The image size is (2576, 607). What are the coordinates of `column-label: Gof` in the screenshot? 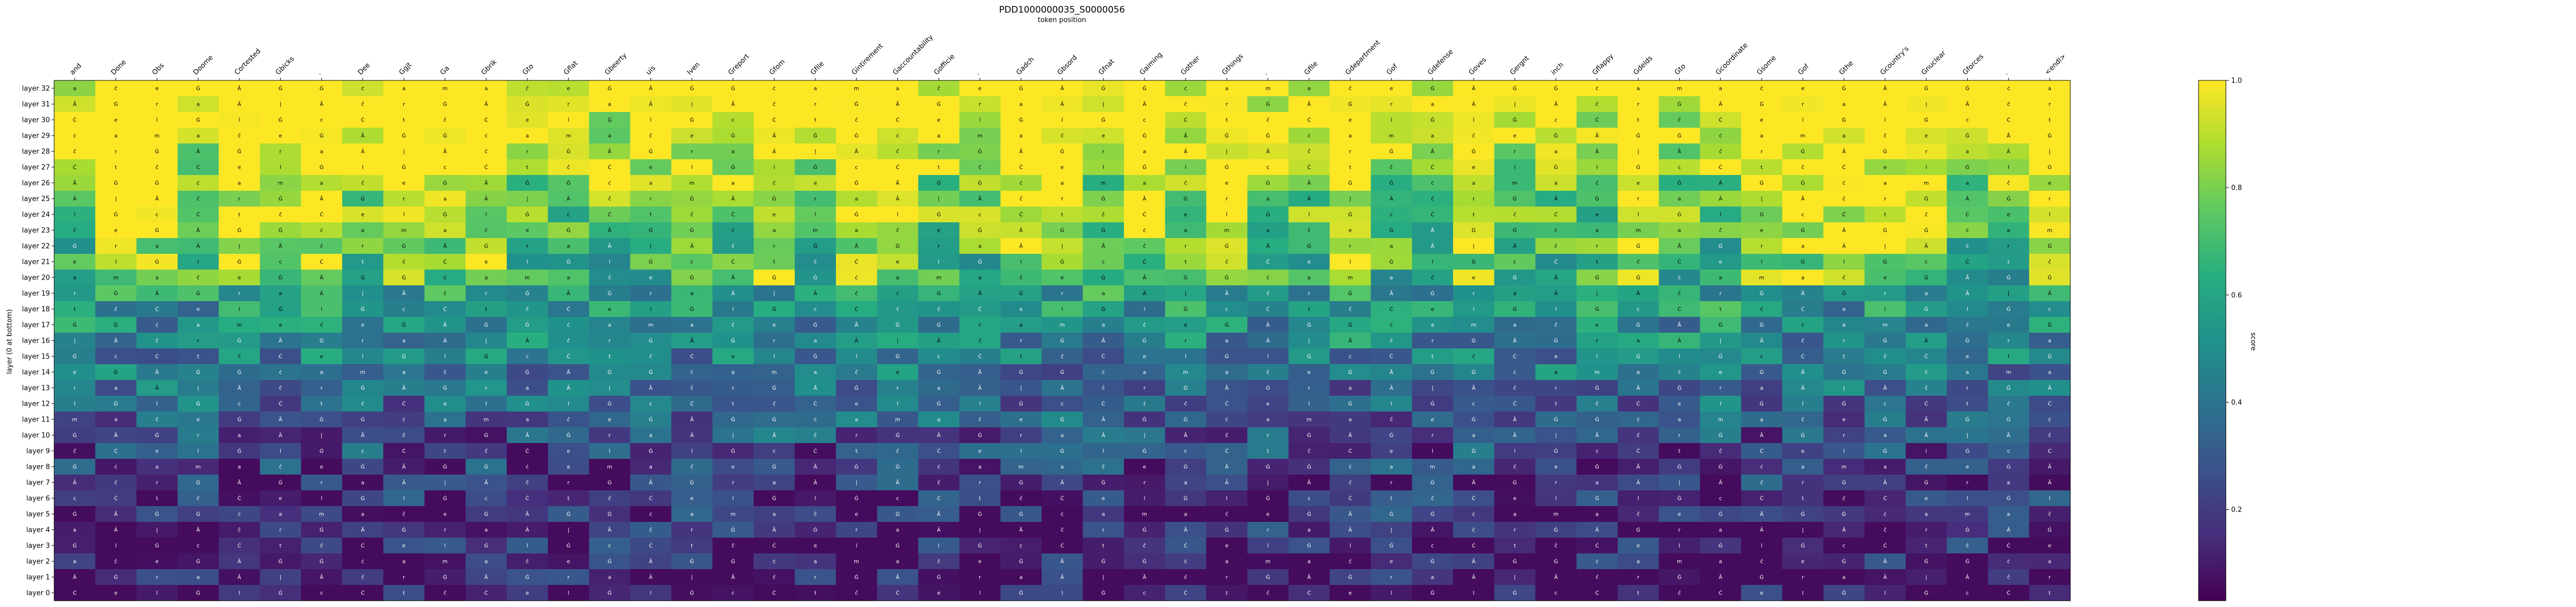 It's located at (1392, 70).